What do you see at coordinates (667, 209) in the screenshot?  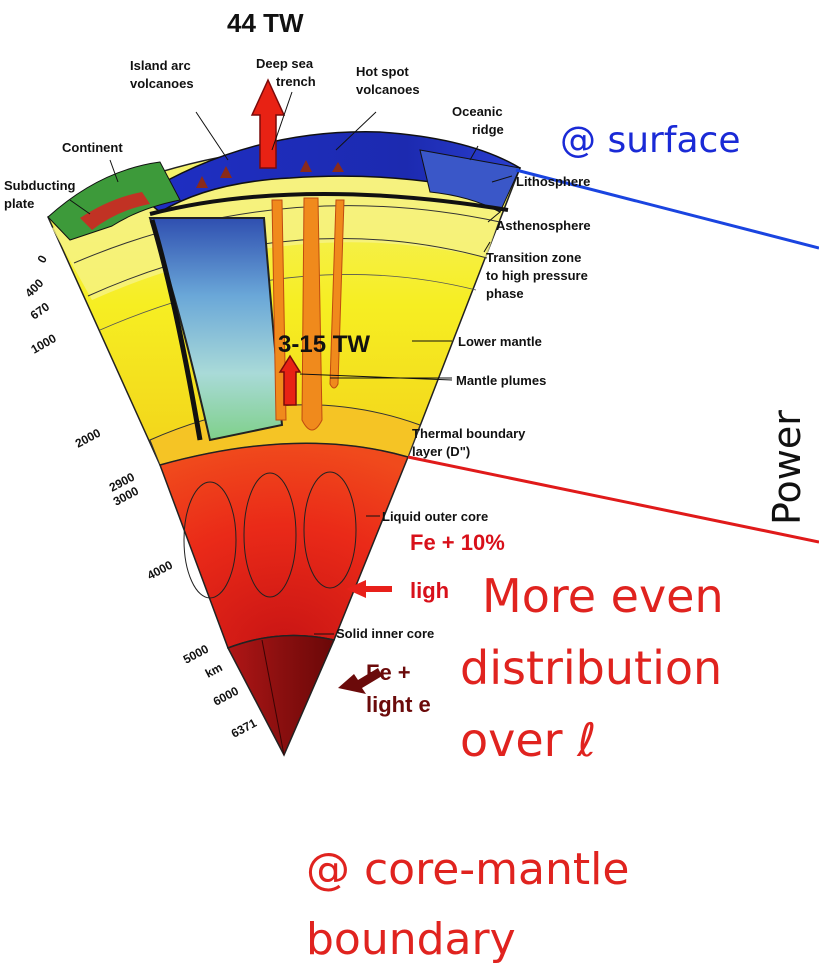 I see `surface-connector-line` at bounding box center [667, 209].